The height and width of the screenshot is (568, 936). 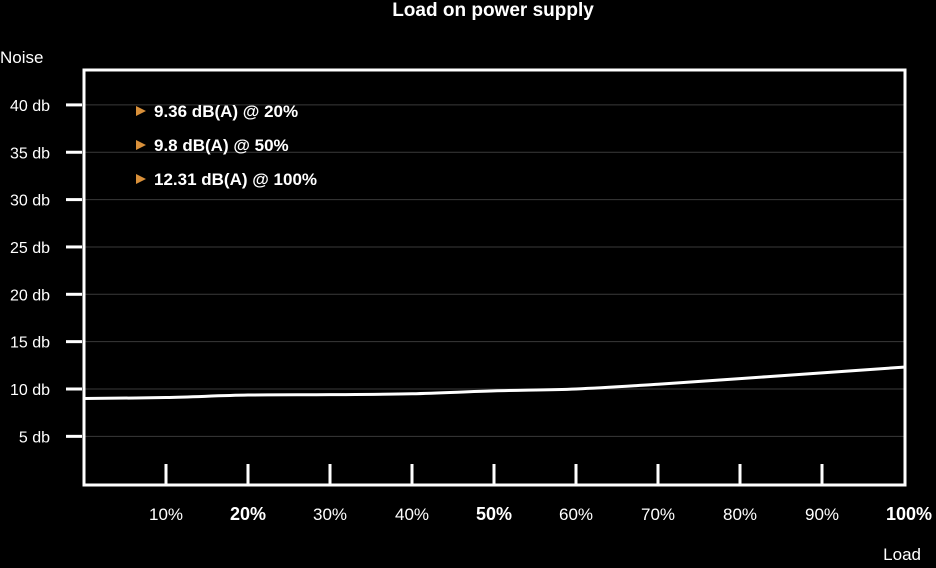 I want to click on annotation-label: 9.36 dB(A) @ 20%, so click(x=226, y=111).